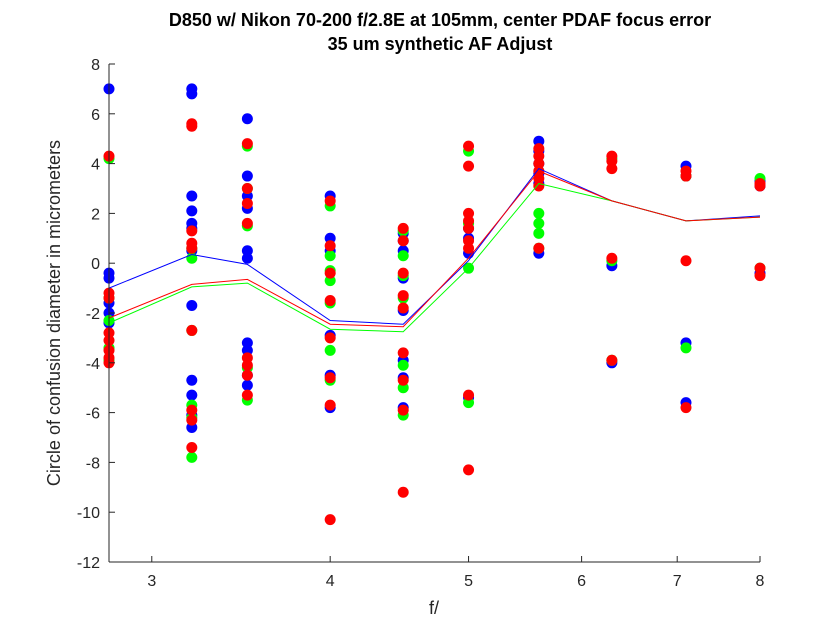  What do you see at coordinates (88, 513) in the screenshot?
I see `y-tick-label: -10` at bounding box center [88, 513].